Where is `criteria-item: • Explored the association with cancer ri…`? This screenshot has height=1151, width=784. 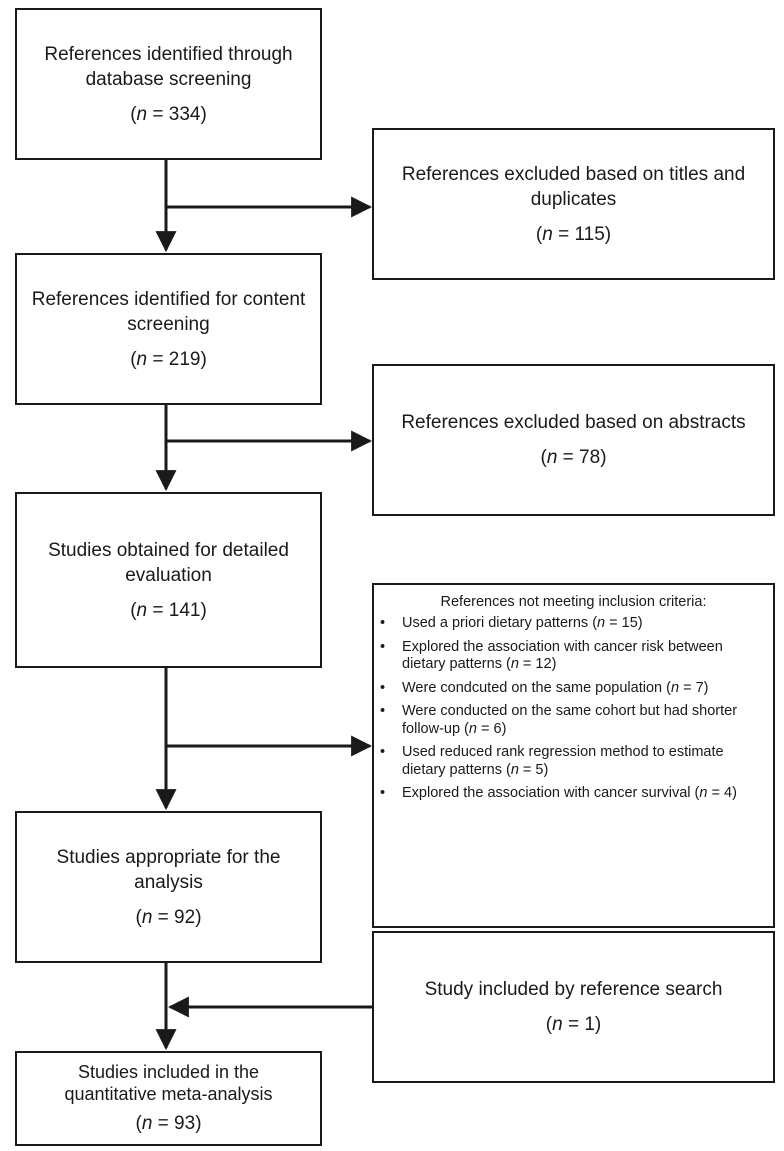
criteria-item: • Explored the association with cancer ri… is located at coordinates (551, 655).